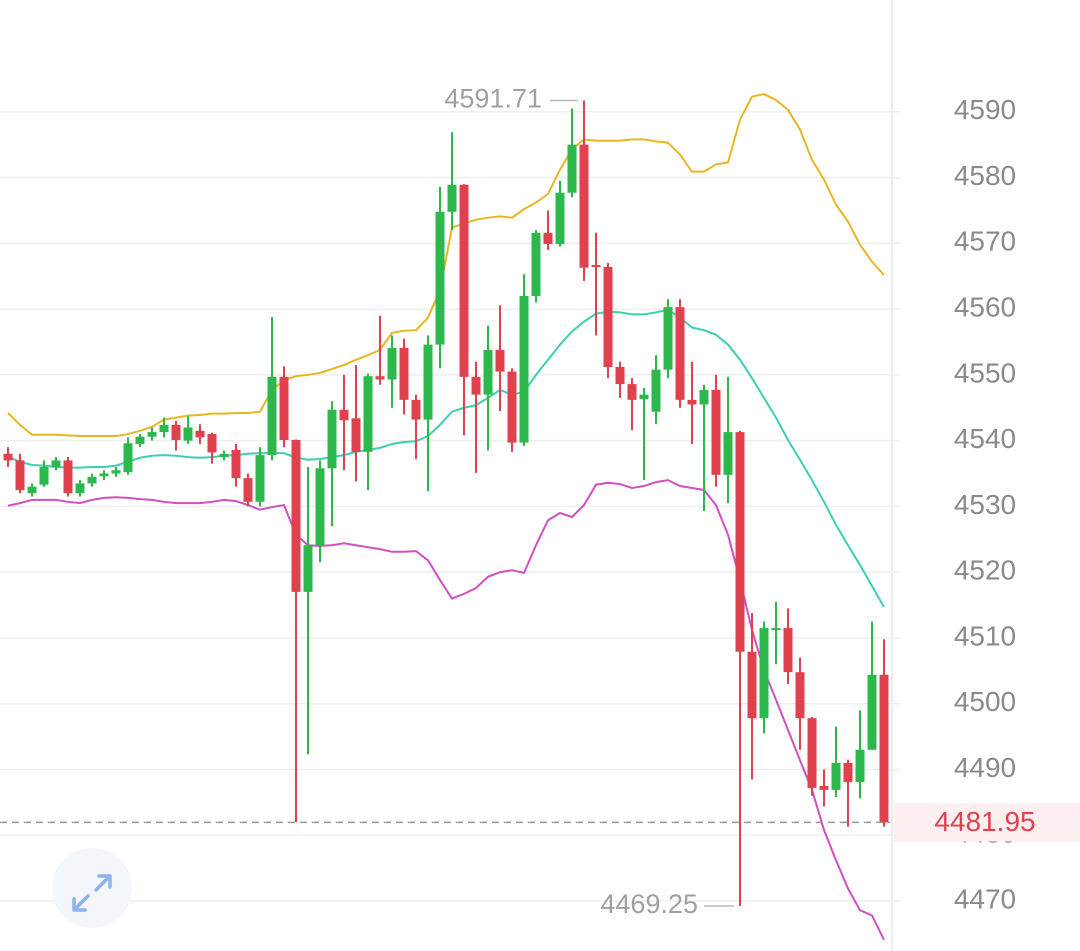 The width and height of the screenshot is (1080, 951). Describe the element at coordinates (985, 306) in the screenshot. I see `y-tick-label: 4560` at that location.